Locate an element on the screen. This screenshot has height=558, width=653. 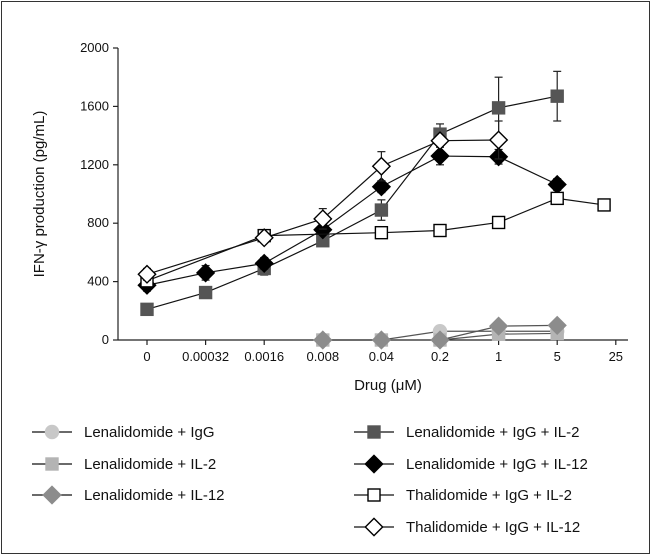
x-tick-label: 0.04 is located at coordinates (381, 356).